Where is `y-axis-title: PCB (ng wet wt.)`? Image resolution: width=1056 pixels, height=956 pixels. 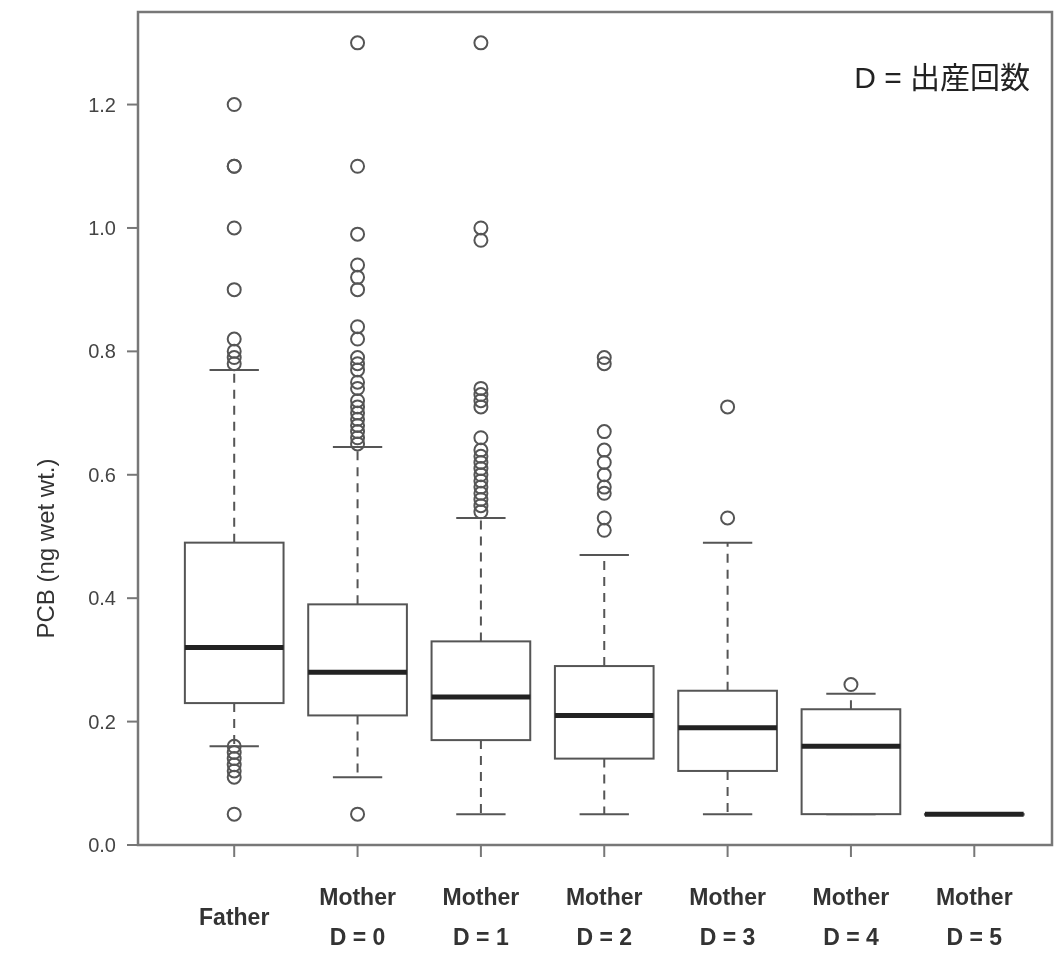 y-axis-title: PCB (ng wet wt.) is located at coordinates (45, 548).